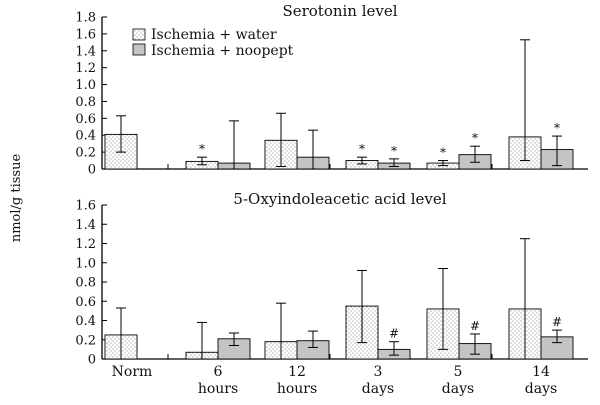 This screenshot has width=600, height=405. Describe the element at coordinates (132, 372) in the screenshot. I see `category-label-norm: Norm` at that location.